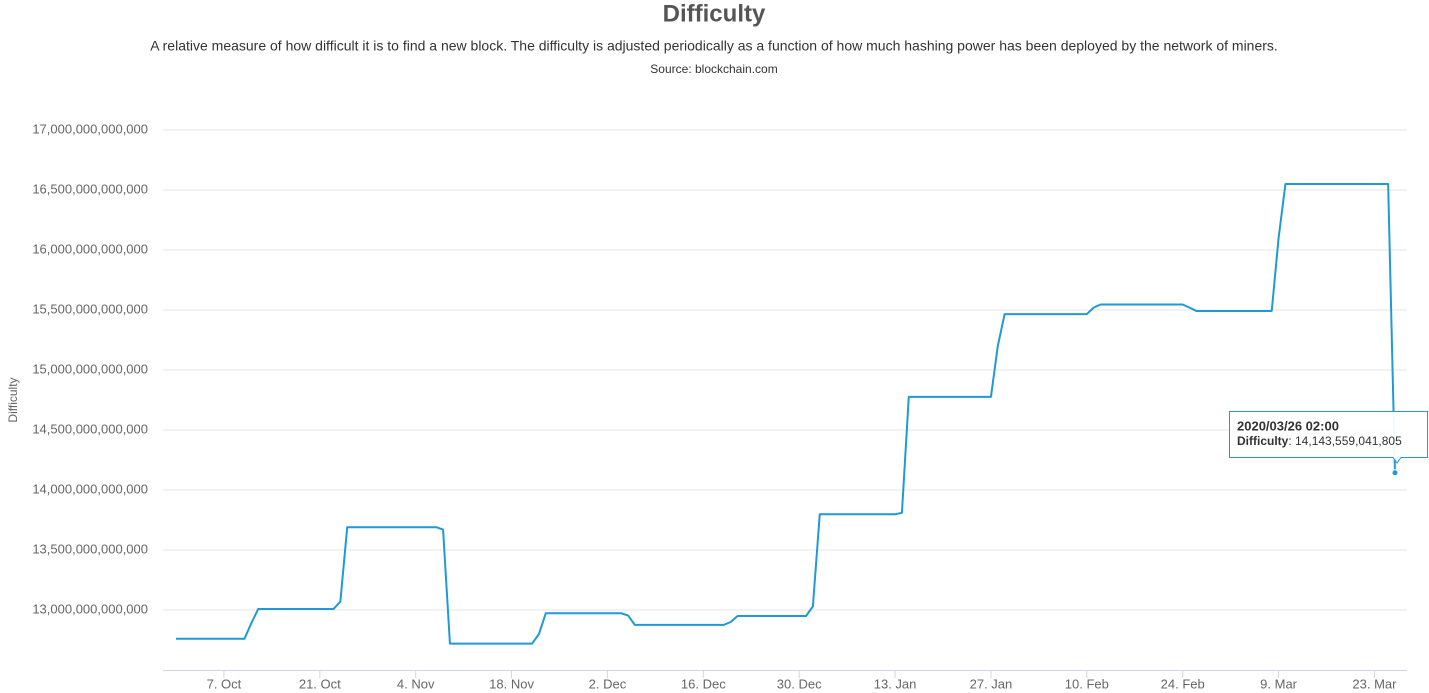 This screenshot has width=1429, height=693. Describe the element at coordinates (895, 683) in the screenshot. I see `x-tick-label: 13. Jan` at that location.